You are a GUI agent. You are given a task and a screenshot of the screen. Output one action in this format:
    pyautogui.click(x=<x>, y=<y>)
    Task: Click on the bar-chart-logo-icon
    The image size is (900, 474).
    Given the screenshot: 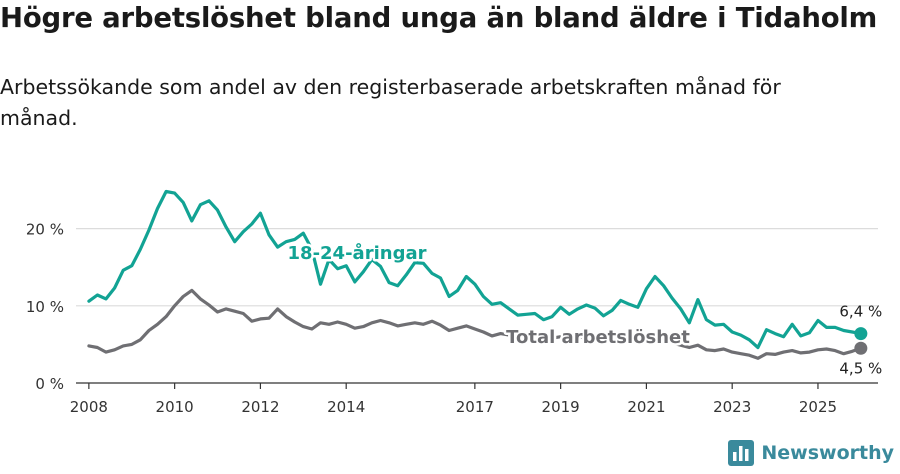 What is the action you would take?
    pyautogui.click(x=741, y=453)
    